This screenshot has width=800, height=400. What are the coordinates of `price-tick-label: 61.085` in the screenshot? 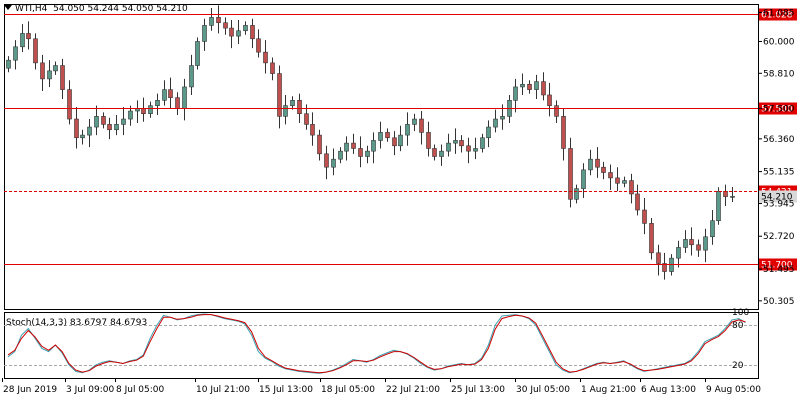 It's located at (779, 13).